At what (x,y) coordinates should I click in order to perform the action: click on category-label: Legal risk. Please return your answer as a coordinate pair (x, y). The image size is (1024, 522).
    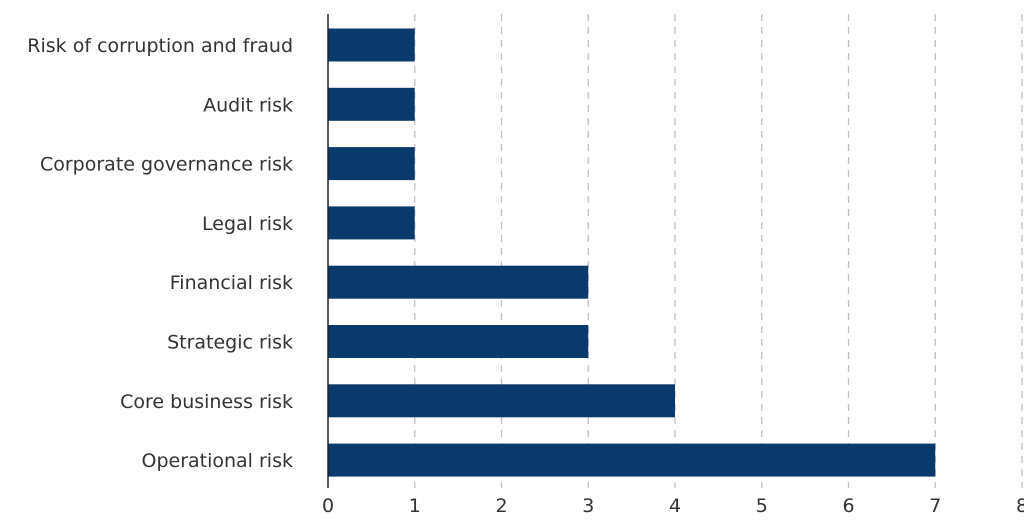
    Looking at the image, I should click on (247, 224).